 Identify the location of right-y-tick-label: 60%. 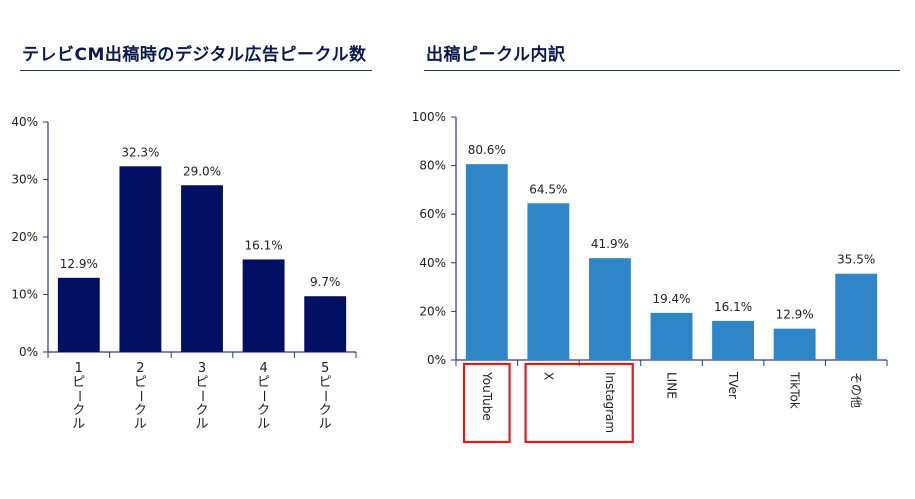
(432, 214).